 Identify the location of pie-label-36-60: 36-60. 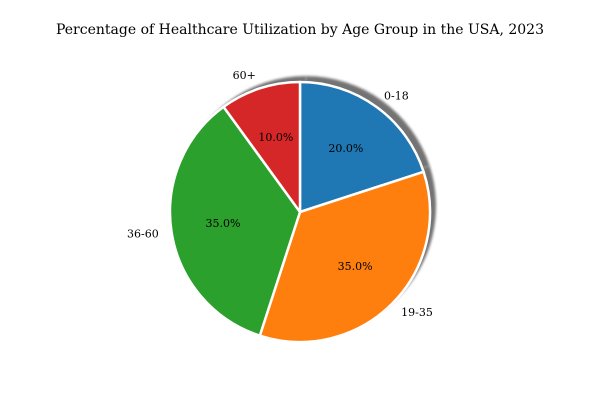
(143, 233).